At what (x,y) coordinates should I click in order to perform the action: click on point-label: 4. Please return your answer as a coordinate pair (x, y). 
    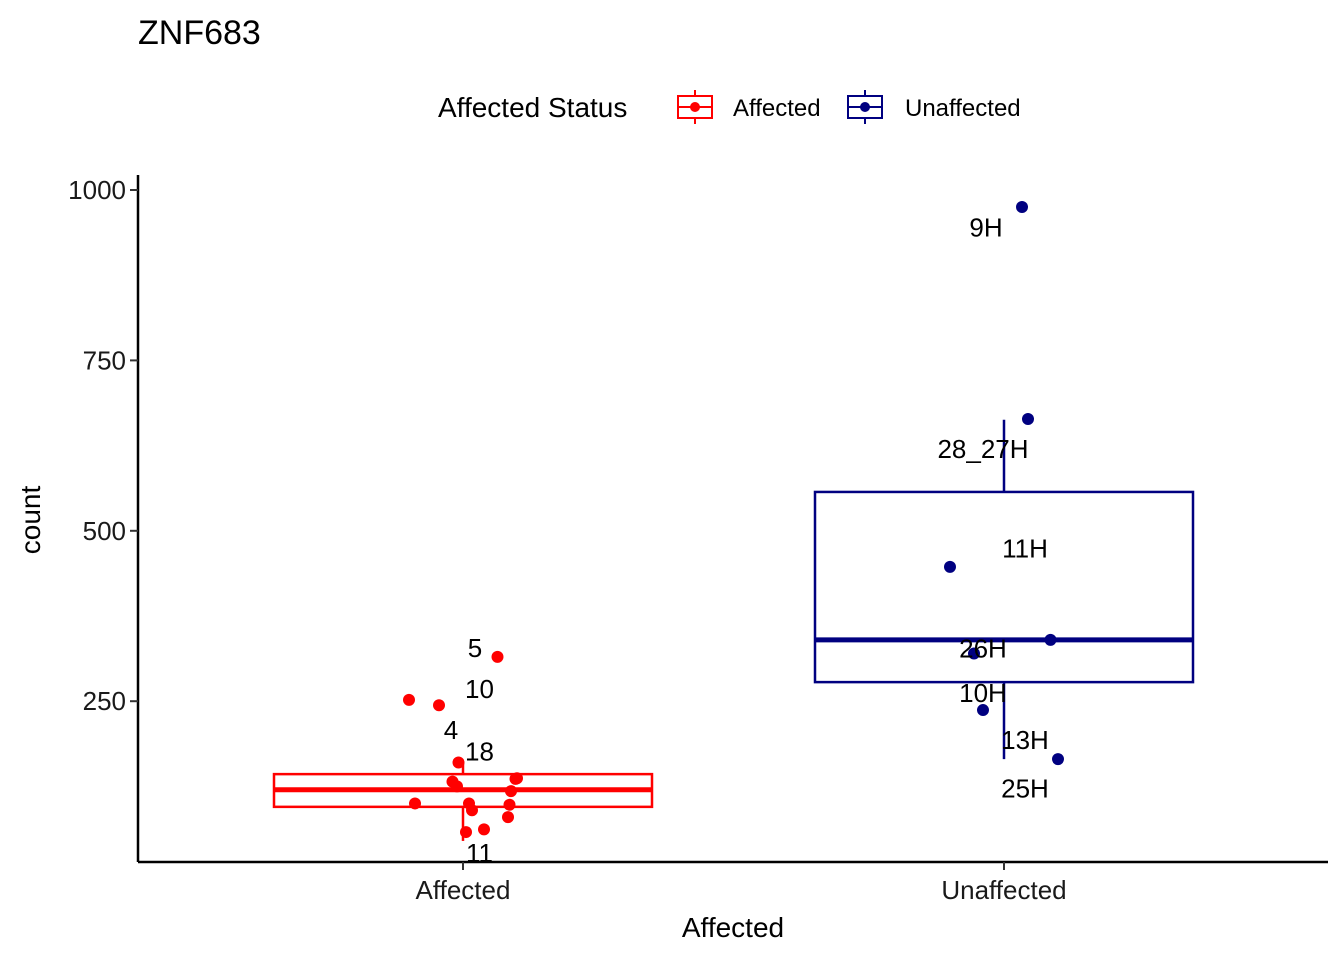
    Looking at the image, I should click on (451, 730).